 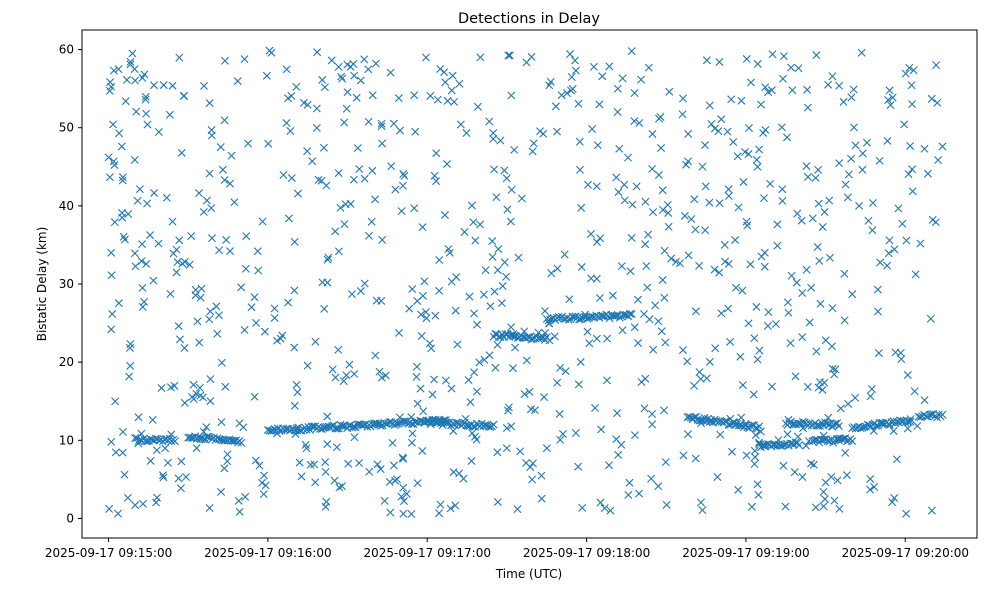 I want to click on y-tick-label-6: 60, so click(x=66, y=50).